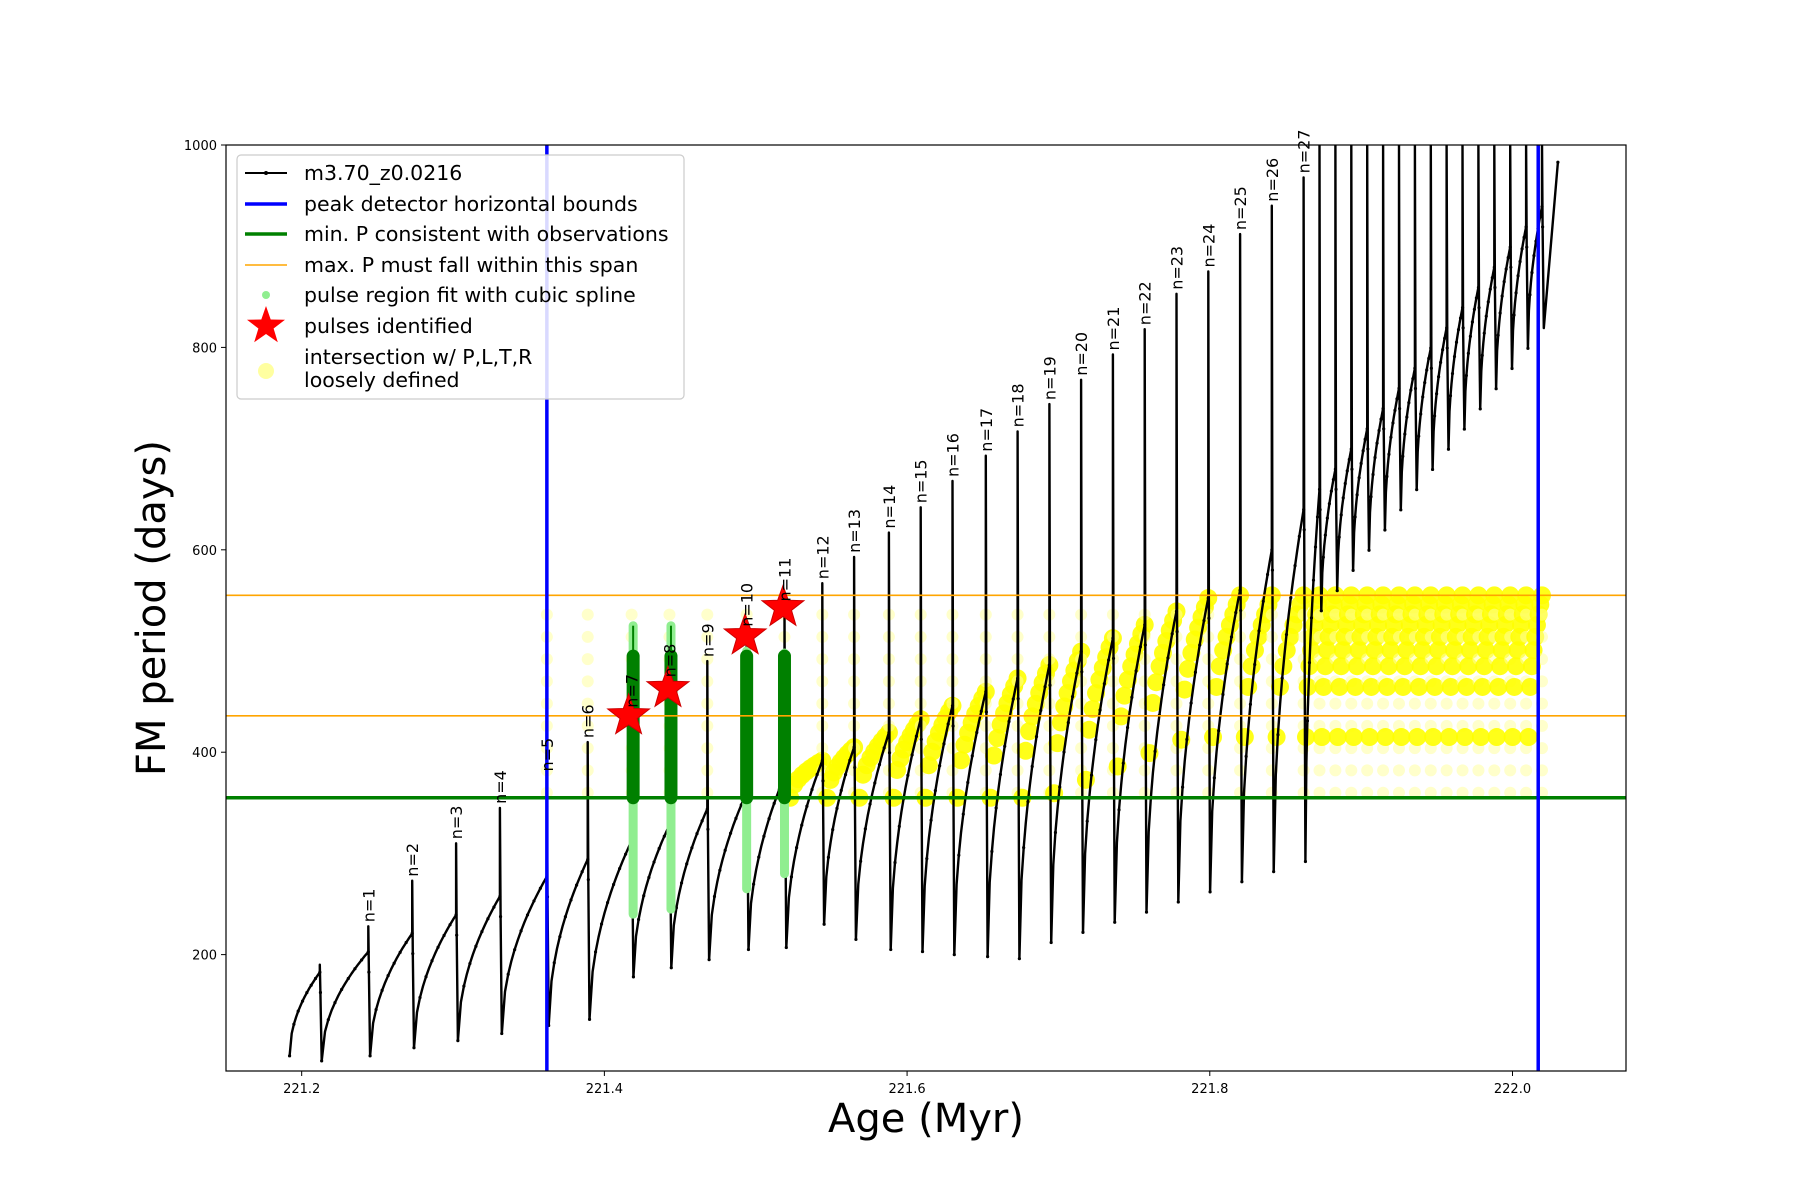 The image size is (1800, 1200). I want to click on pulse-star-n7, so click(628, 713).